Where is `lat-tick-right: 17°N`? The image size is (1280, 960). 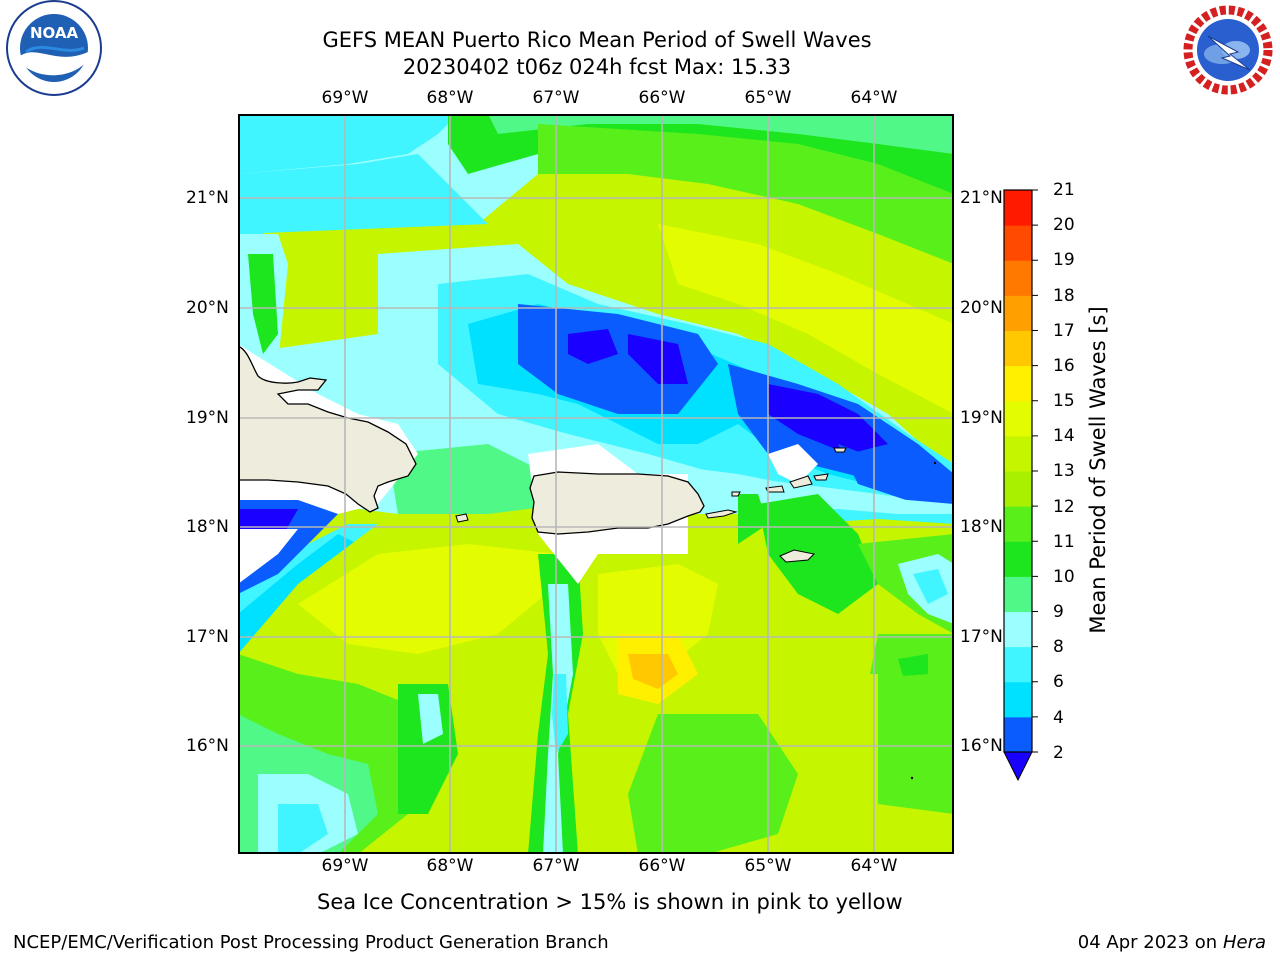 lat-tick-right: 17°N is located at coordinates (981, 637).